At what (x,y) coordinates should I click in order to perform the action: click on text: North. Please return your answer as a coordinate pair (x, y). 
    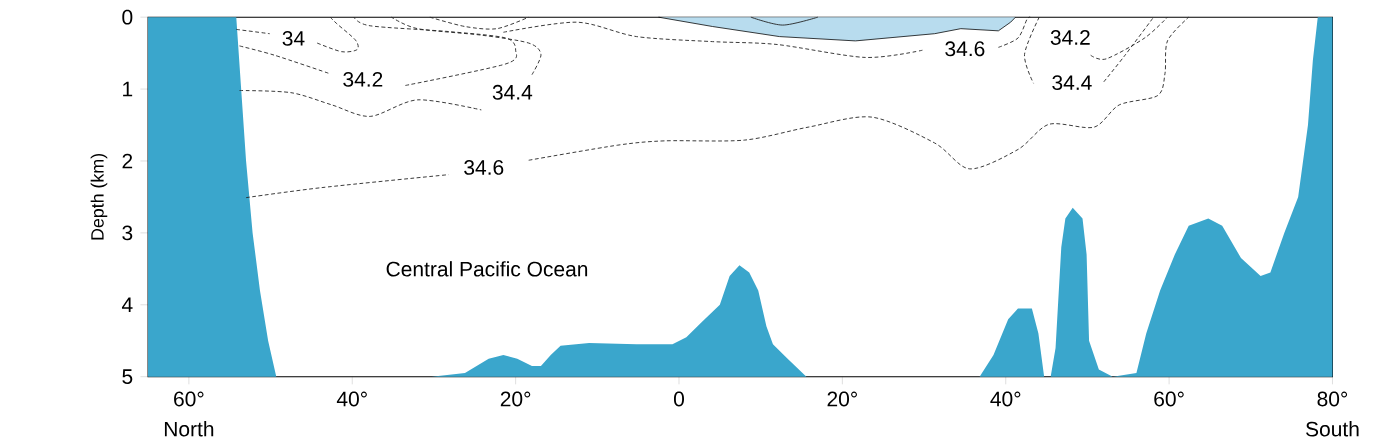
    Looking at the image, I should click on (189, 428).